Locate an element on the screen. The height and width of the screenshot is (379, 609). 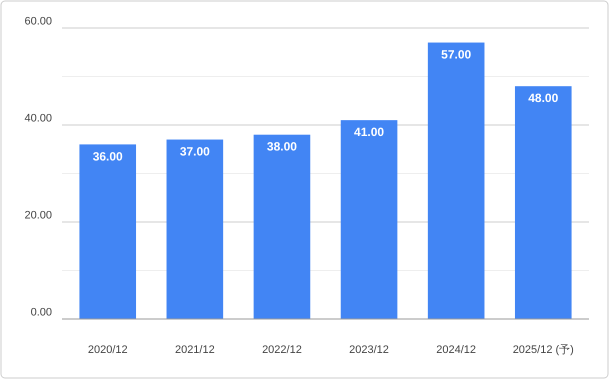
y-tick-label: 40.00 is located at coordinates (38, 118).